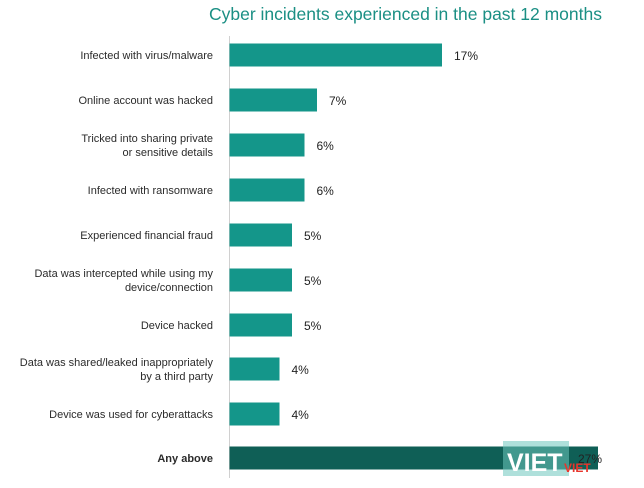 This screenshot has height=488, width=644. What do you see at coordinates (301, 415) in the screenshot?
I see `value-label-9: 4%` at bounding box center [301, 415].